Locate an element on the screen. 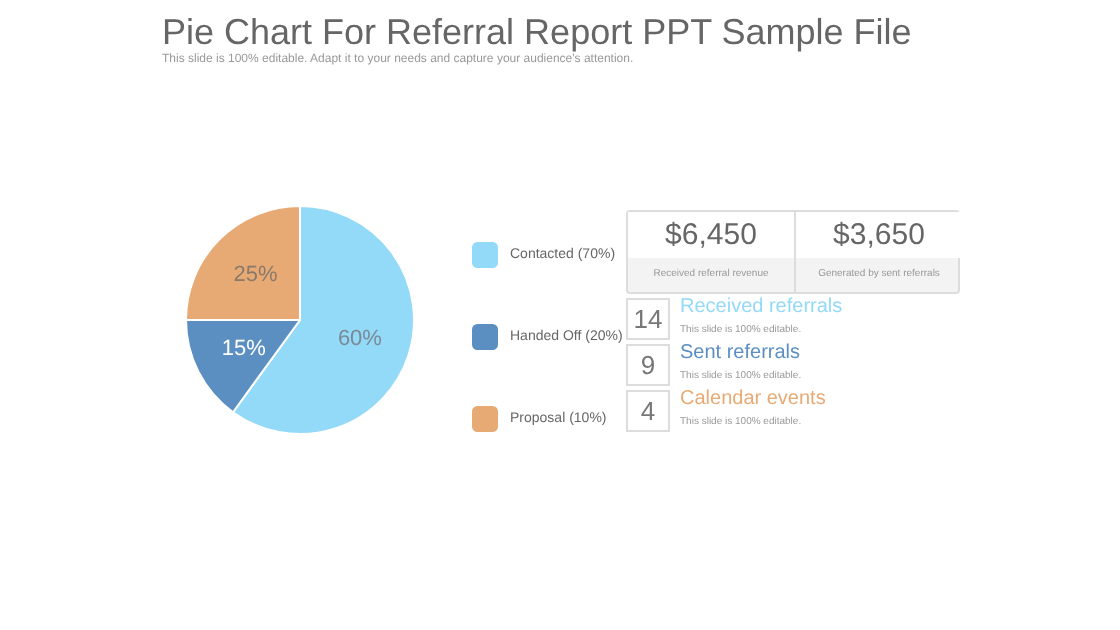 The height and width of the screenshot is (630, 1120). text: Sent referrals is located at coordinates (740, 353).